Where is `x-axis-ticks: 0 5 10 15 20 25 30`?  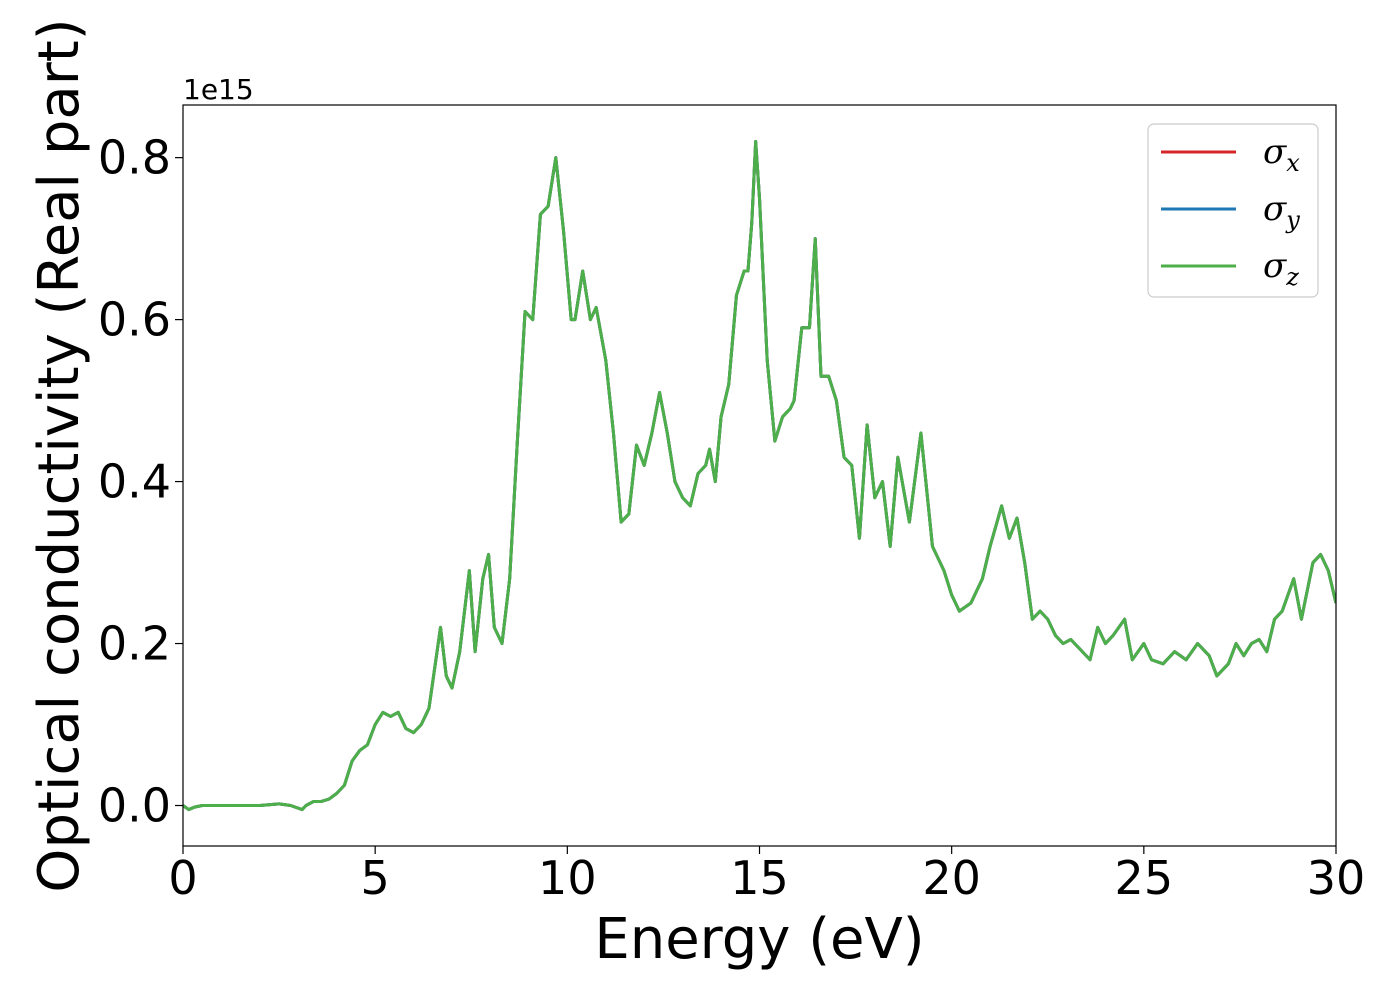 x-axis-ticks: 0 5 10 15 20 25 30 is located at coordinates (766, 875).